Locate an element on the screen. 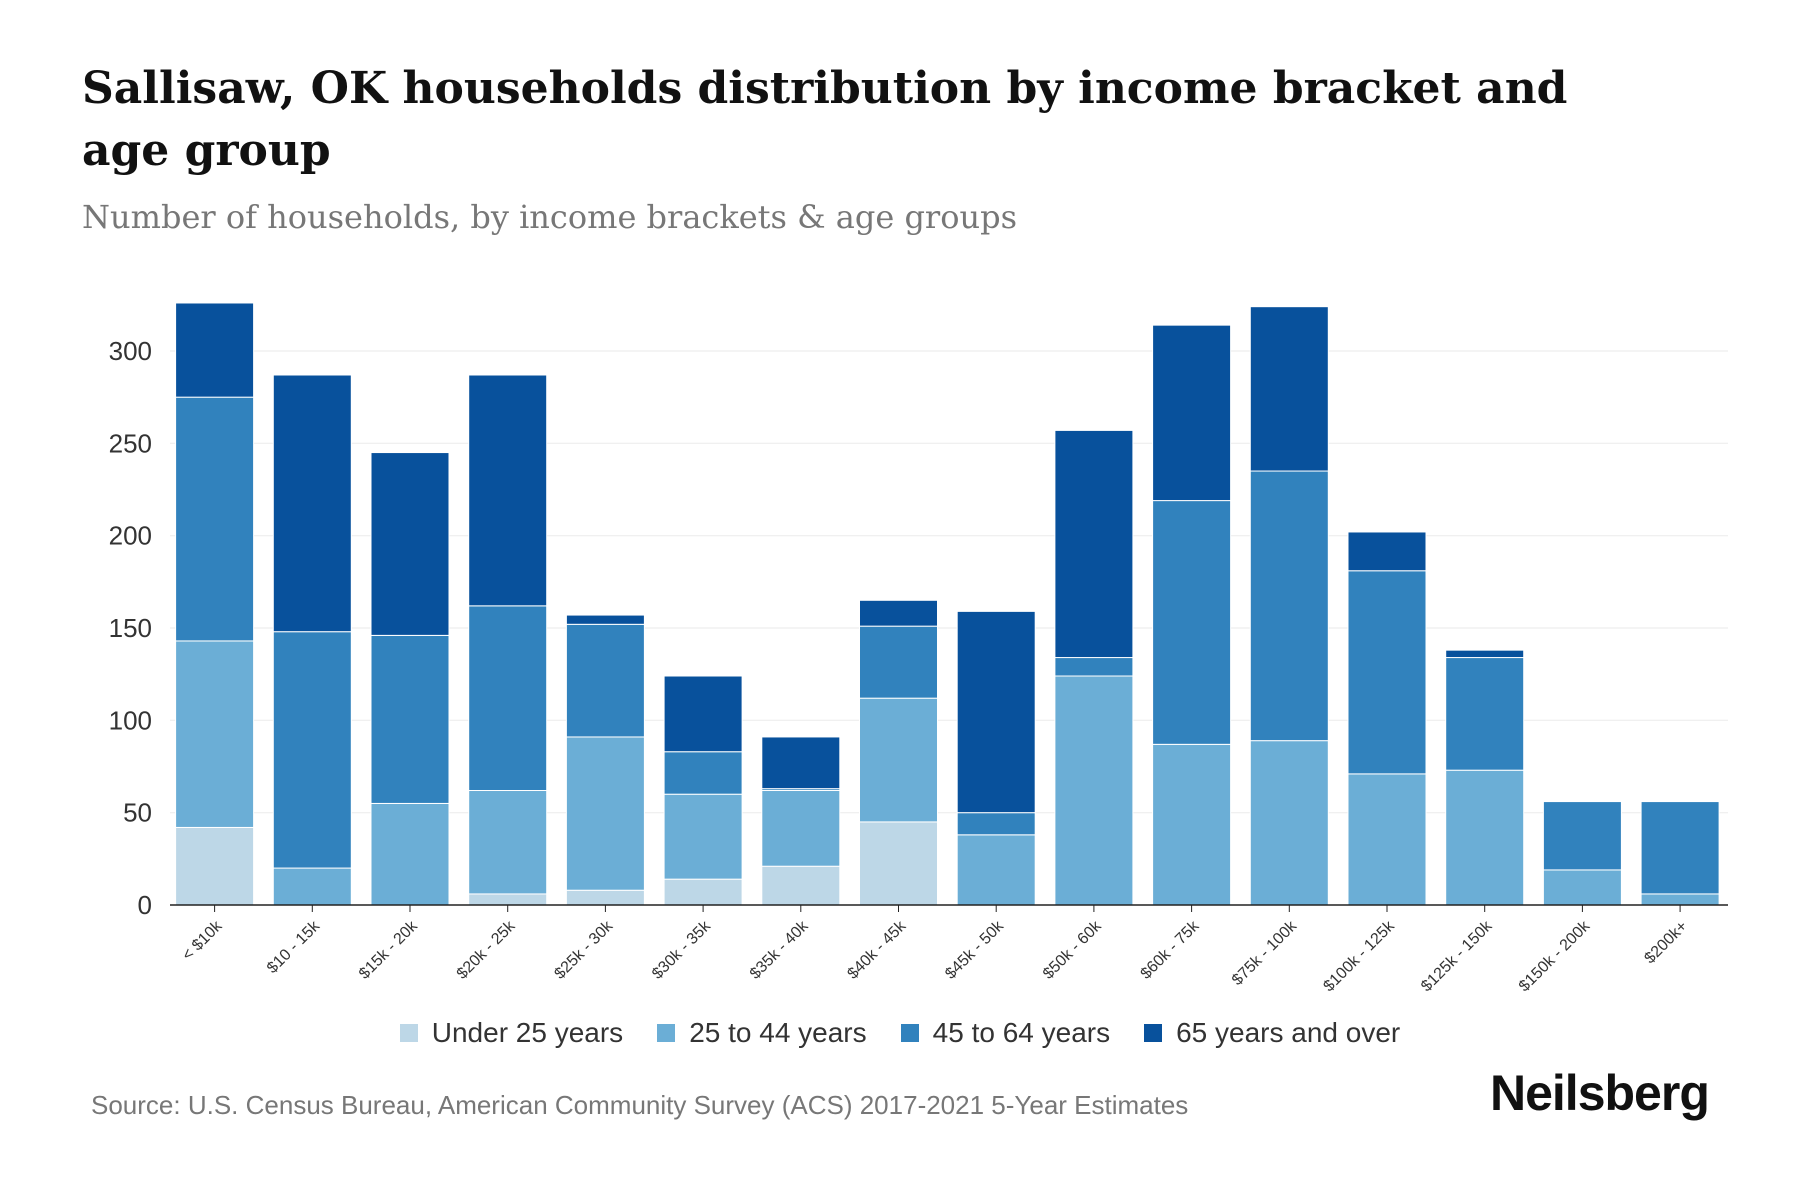  x-tick-label: < $10k is located at coordinates (202, 940).